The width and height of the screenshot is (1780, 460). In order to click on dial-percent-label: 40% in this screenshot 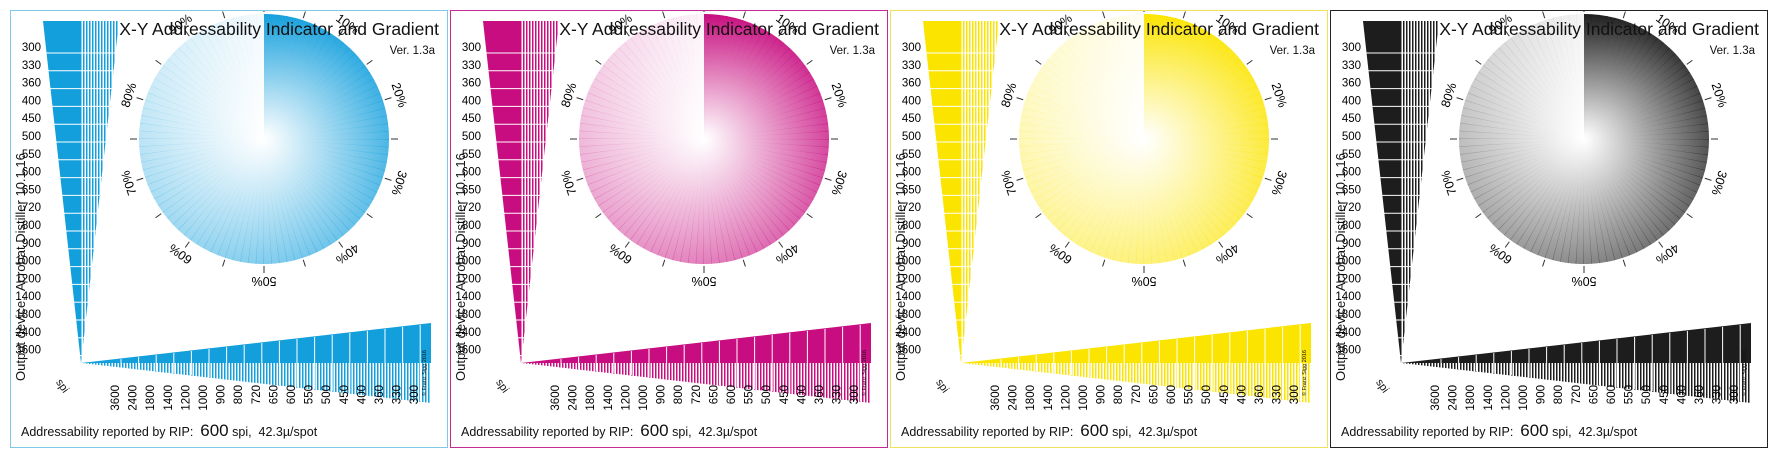, I will do `click(347, 254)`.